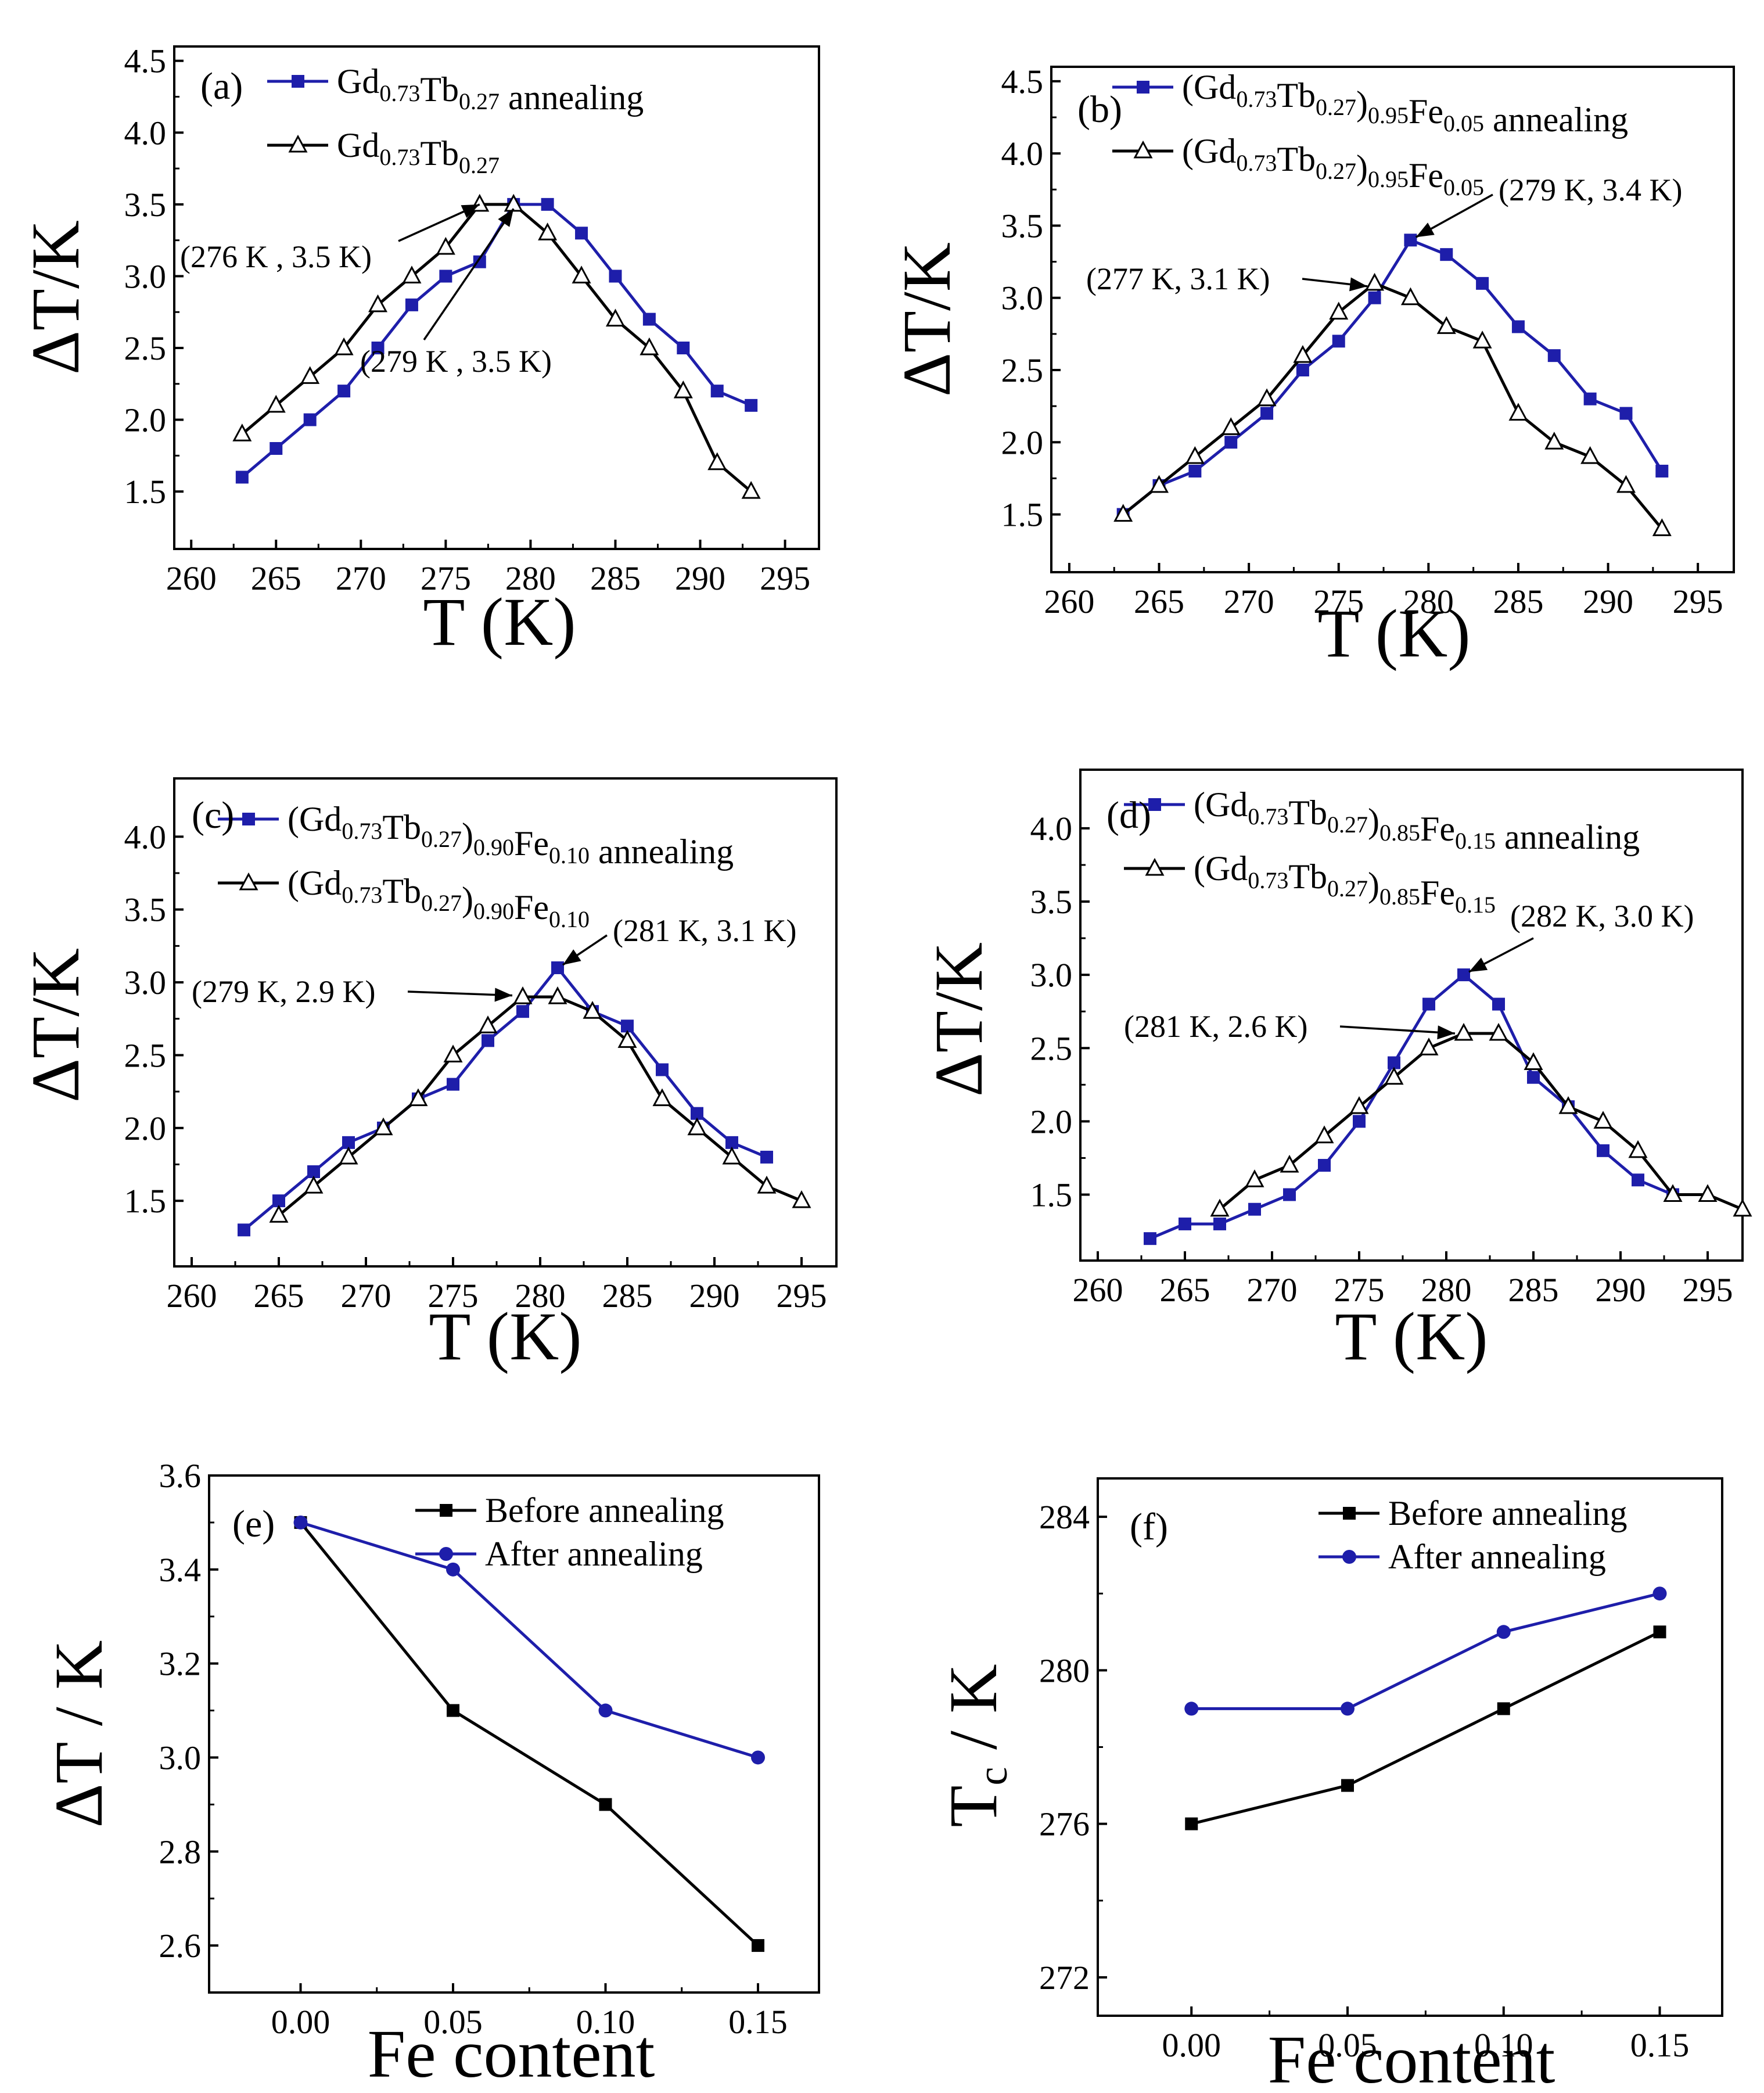 The width and height of the screenshot is (1764, 2093). I want to click on annotation: (281 K, 2.6 K), so click(1290, 1026).